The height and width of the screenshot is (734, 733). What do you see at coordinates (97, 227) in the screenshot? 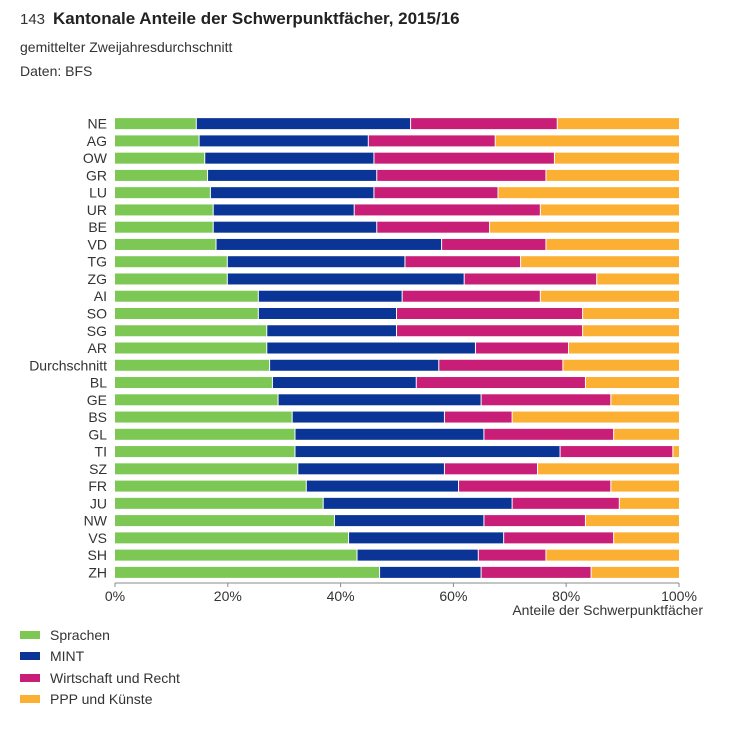
I see `category-label: BE` at bounding box center [97, 227].